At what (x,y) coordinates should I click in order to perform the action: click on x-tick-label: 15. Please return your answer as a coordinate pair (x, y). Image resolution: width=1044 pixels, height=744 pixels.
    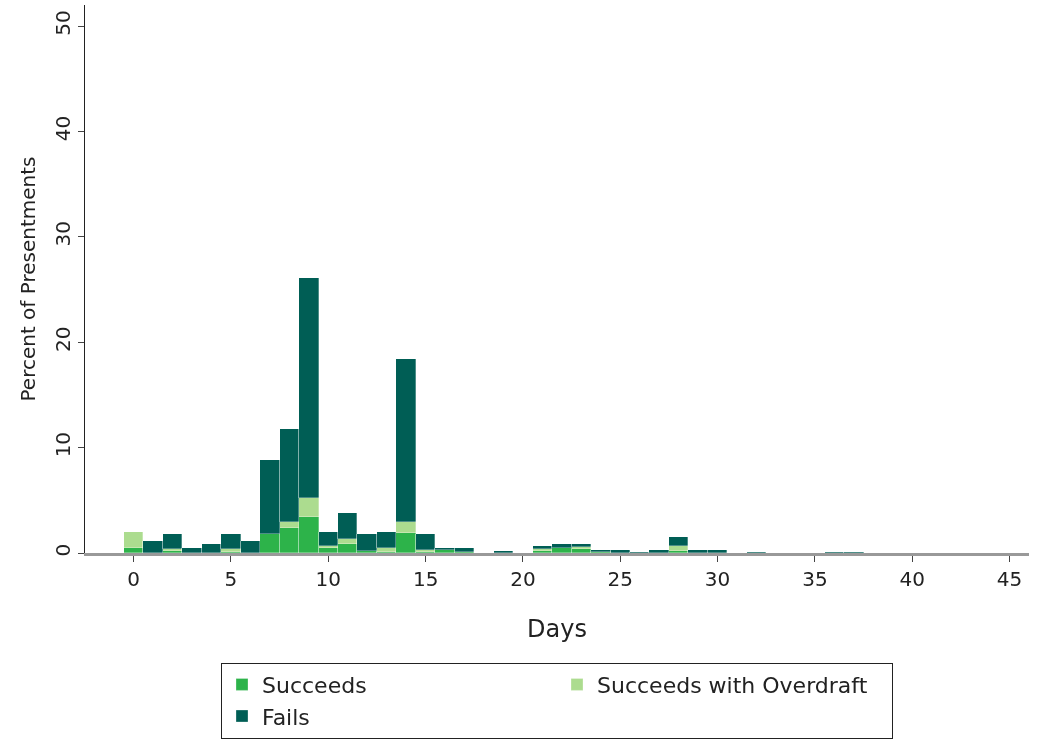
    Looking at the image, I should click on (425, 579).